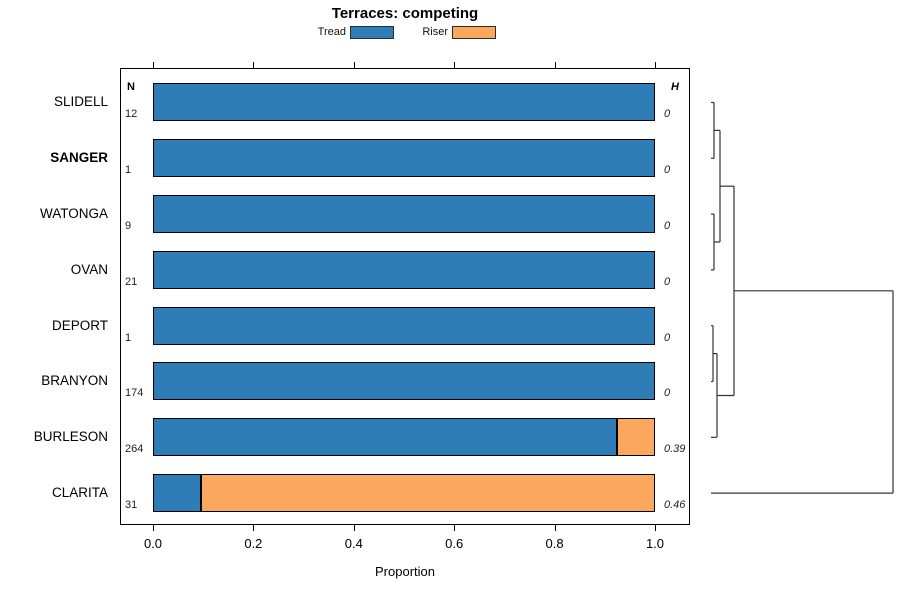 The image size is (900, 600). I want to click on x-axis-label: Proportion, so click(405, 571).